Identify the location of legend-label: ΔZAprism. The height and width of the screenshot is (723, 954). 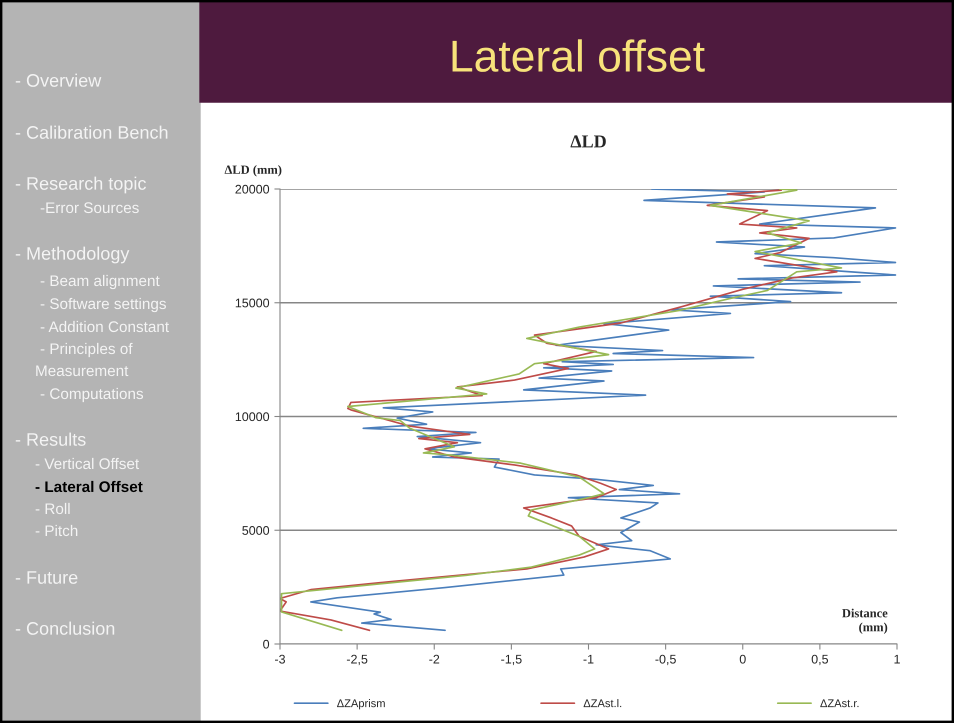
(361, 704).